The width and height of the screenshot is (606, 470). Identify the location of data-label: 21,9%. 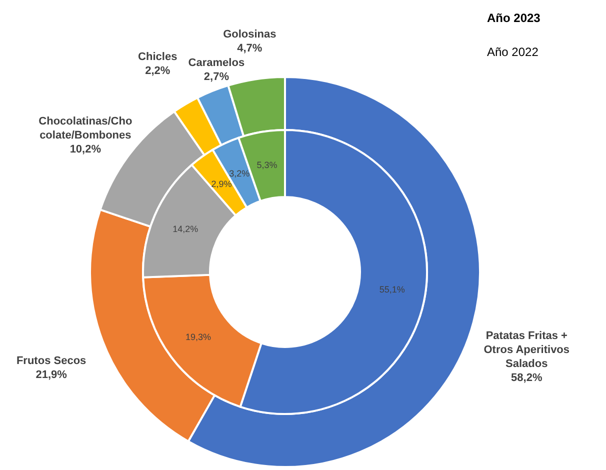
(52, 374).